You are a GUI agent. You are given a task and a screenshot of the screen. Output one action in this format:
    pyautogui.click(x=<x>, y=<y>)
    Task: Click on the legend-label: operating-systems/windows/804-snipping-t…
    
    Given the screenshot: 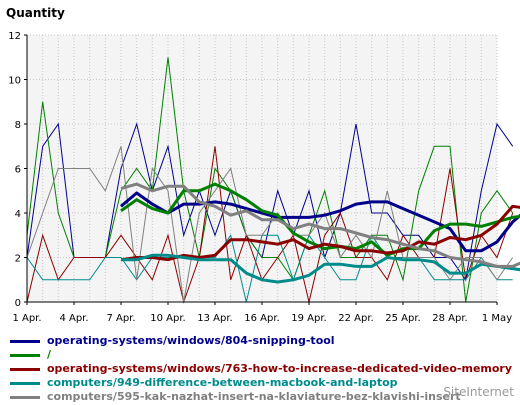 What is the action you would take?
    pyautogui.click(x=191, y=340)
    